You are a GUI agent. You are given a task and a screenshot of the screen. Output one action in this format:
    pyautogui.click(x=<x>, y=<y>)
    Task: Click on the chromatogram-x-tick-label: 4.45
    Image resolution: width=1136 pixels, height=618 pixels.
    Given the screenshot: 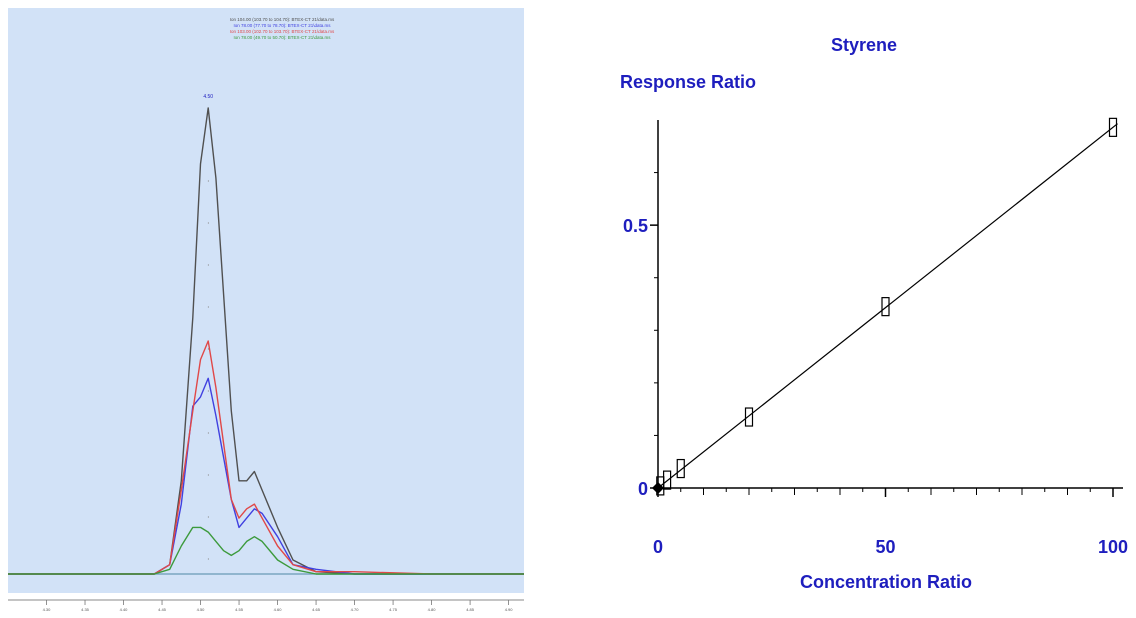 What is the action you would take?
    pyautogui.click(x=162, y=609)
    